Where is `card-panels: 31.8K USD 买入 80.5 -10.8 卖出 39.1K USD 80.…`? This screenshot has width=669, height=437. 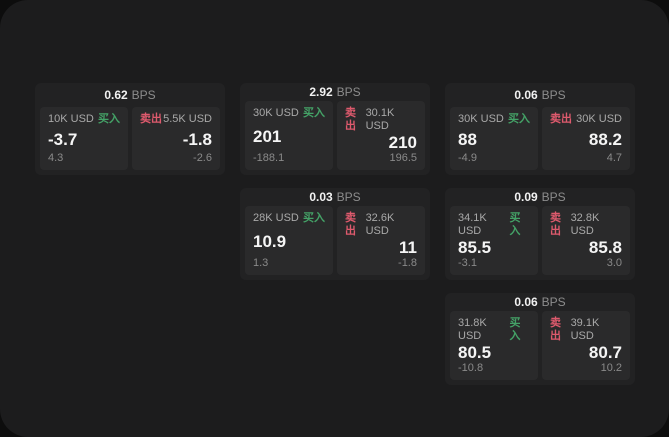
card-panels: 31.8K USD 买入 80.5 -10.8 卖出 39.1K USD 80.… is located at coordinates (540, 348).